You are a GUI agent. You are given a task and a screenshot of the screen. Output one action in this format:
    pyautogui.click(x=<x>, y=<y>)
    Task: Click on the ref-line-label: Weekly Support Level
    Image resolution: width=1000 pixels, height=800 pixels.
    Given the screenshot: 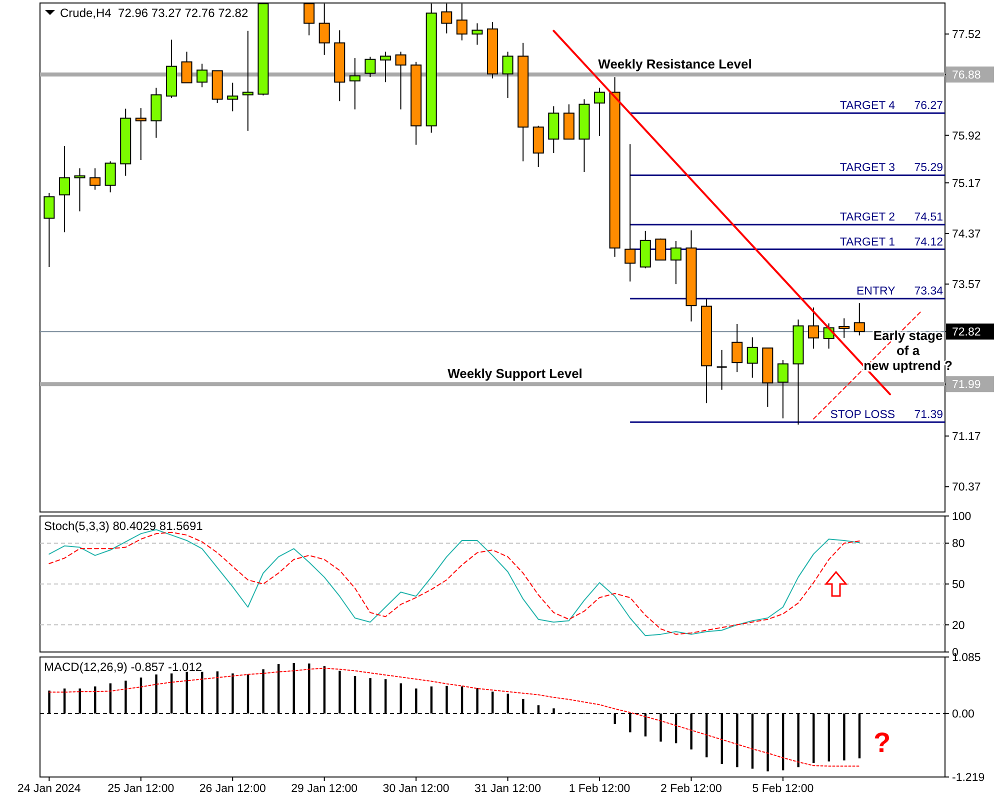 What is the action you would take?
    pyautogui.click(x=515, y=374)
    